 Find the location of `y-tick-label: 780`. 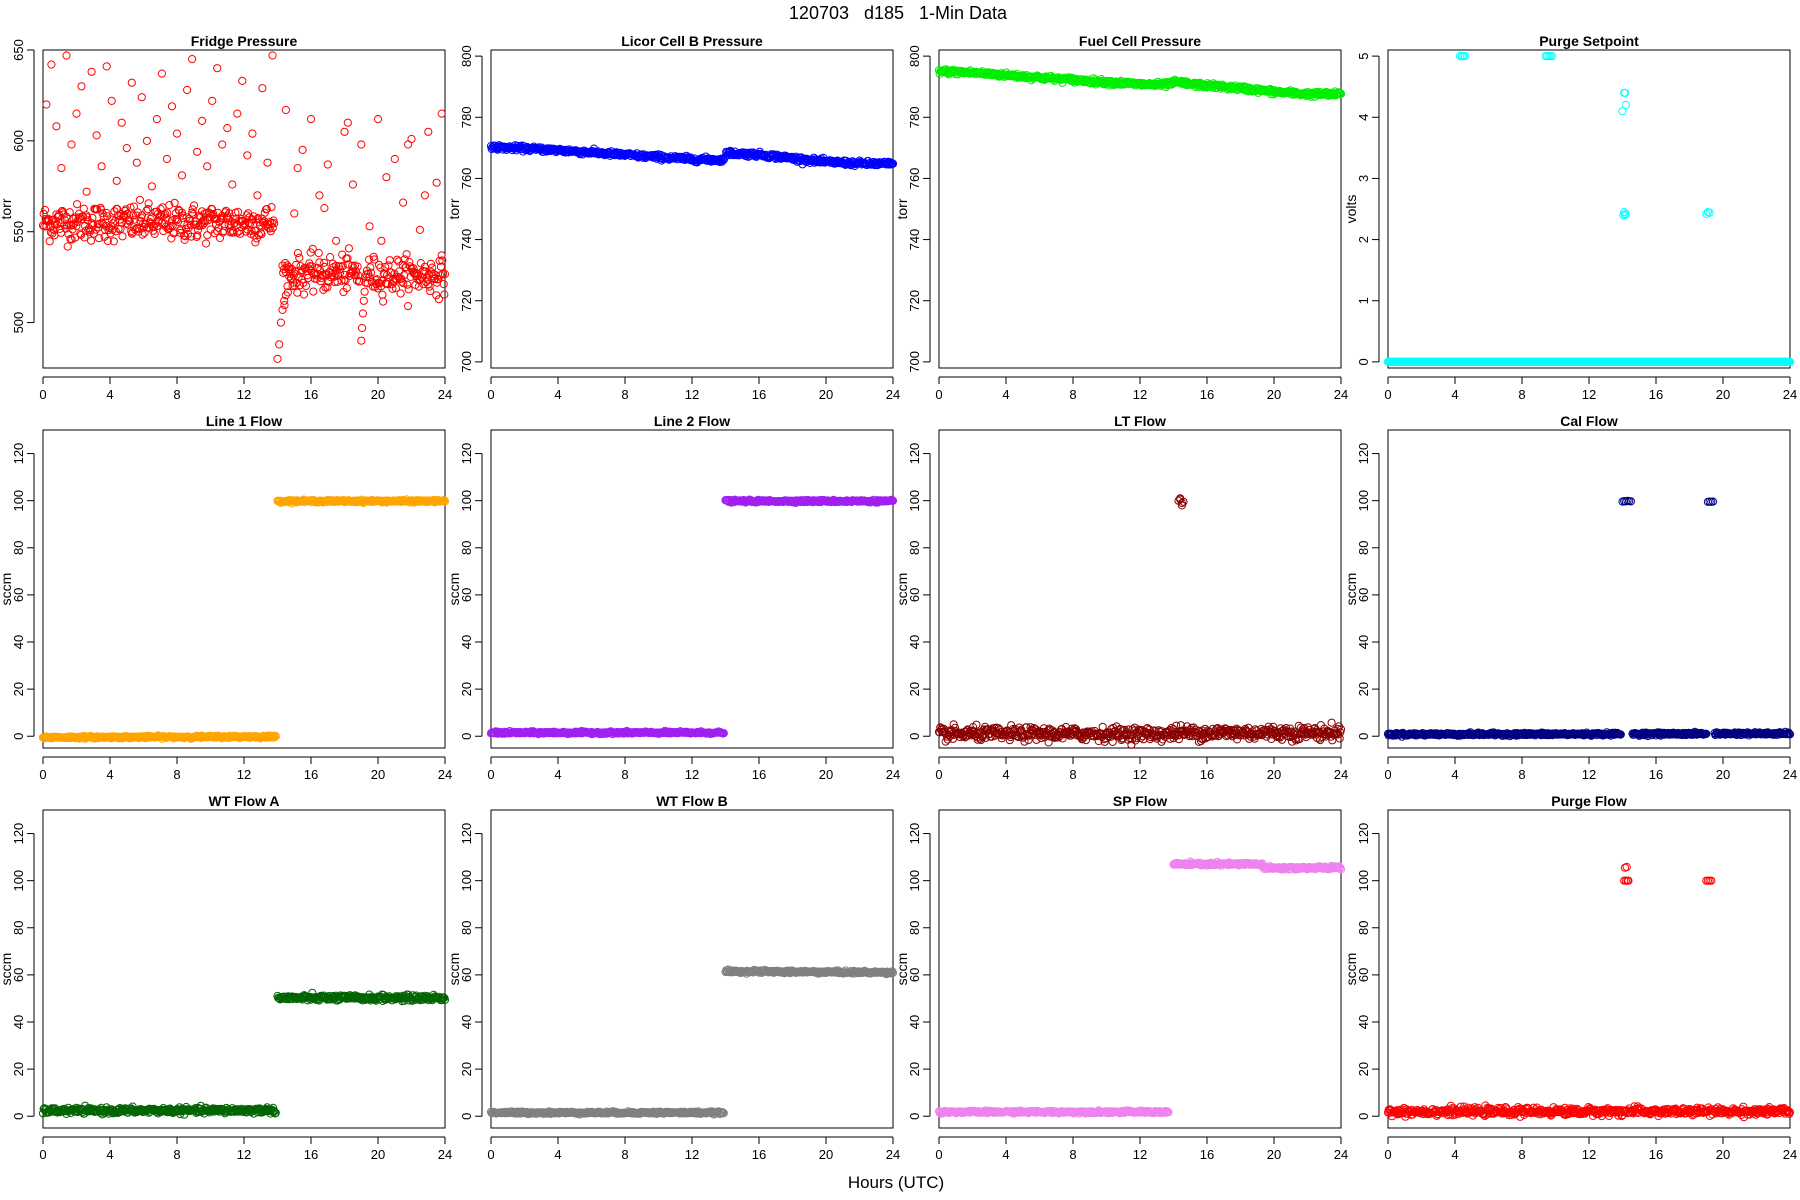

y-tick-label: 780 is located at coordinates (466, 117).